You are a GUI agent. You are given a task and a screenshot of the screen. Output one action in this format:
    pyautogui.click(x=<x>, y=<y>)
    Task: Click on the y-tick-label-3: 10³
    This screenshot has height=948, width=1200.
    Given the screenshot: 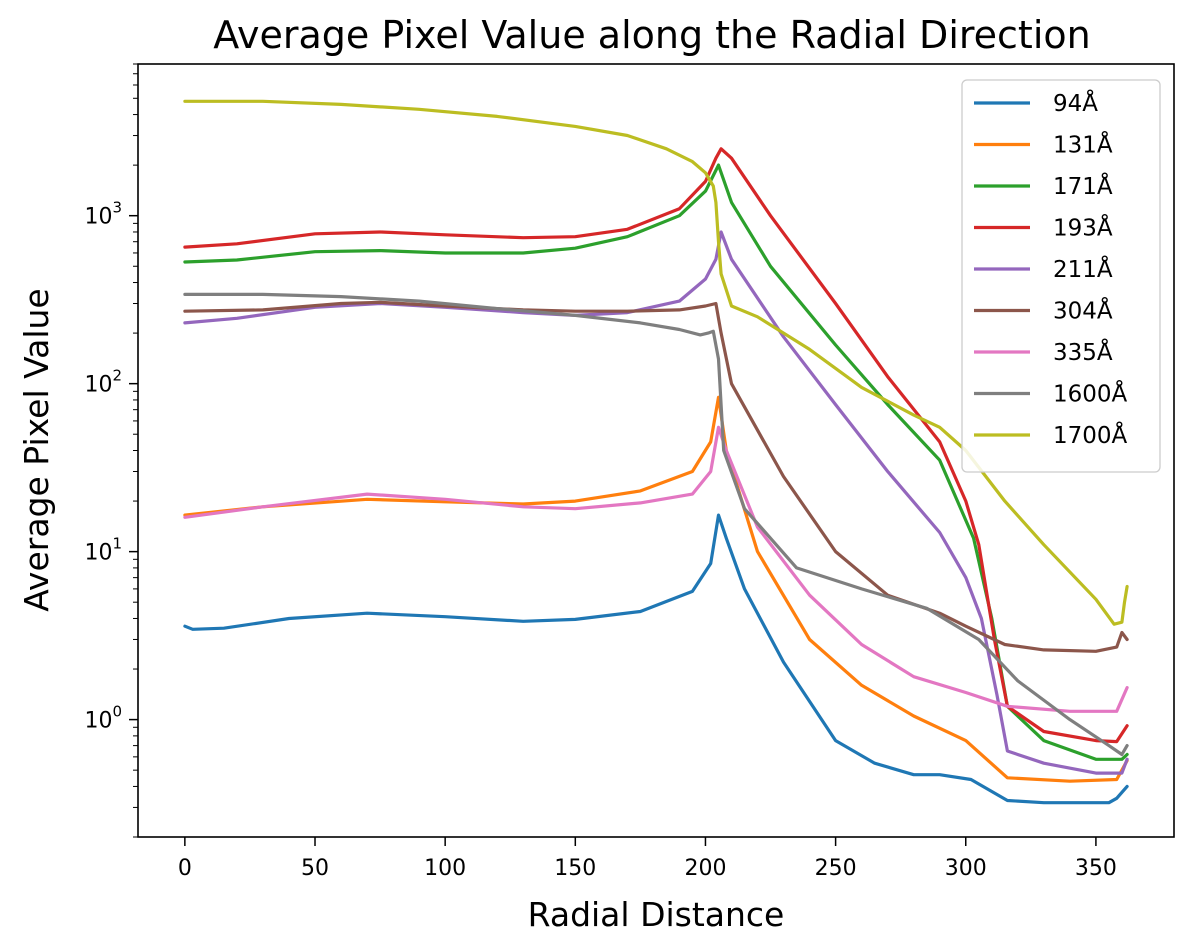 What is the action you would take?
    pyautogui.click(x=103, y=214)
    